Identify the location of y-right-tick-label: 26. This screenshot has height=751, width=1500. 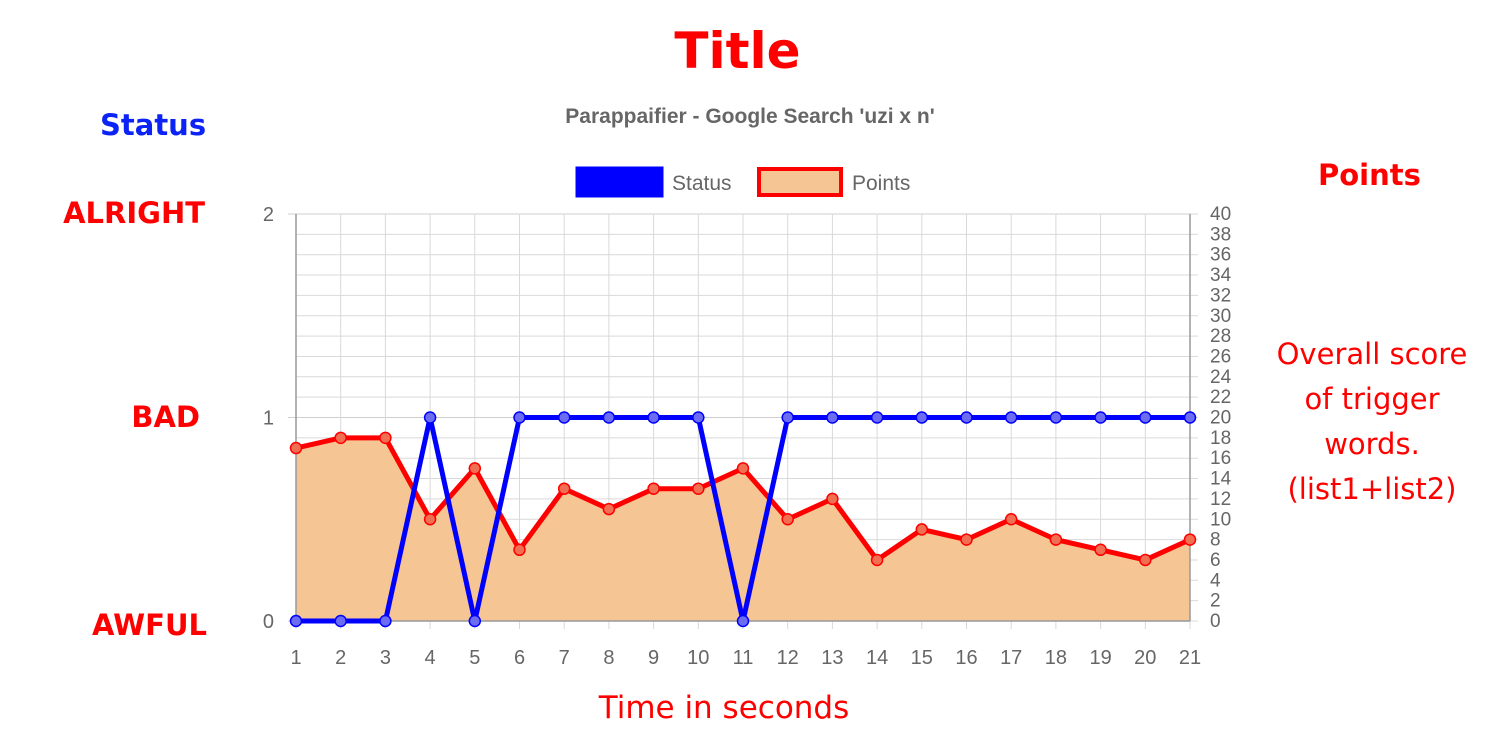
(1220, 356).